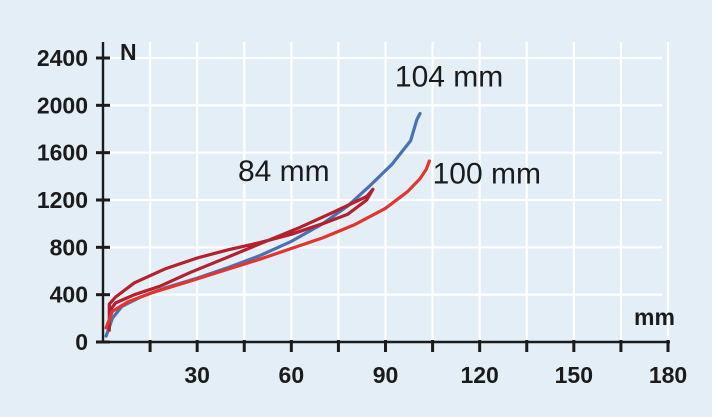  Describe the element at coordinates (62, 200) in the screenshot. I see `y-tick-label: 1200` at that location.